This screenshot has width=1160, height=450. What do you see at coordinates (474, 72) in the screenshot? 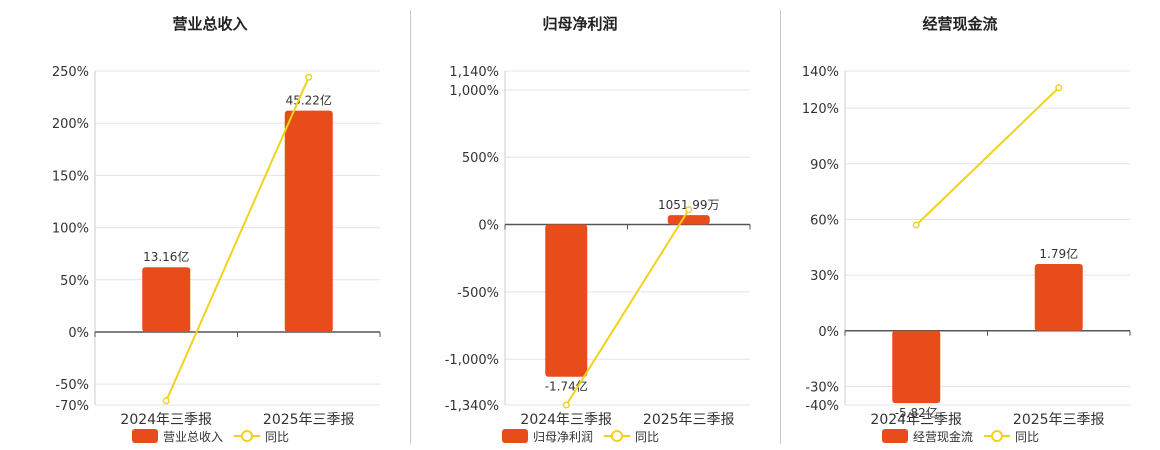
I see `y-tick-label: 1,140%` at bounding box center [474, 72].